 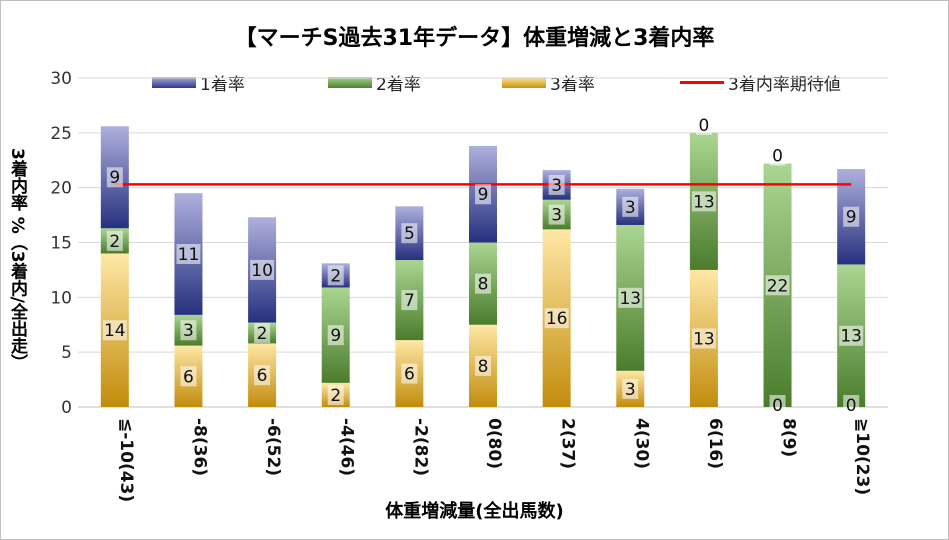 What do you see at coordinates (199, 447) in the screenshot?
I see `x-tick-label: -8(36)` at bounding box center [199, 447].